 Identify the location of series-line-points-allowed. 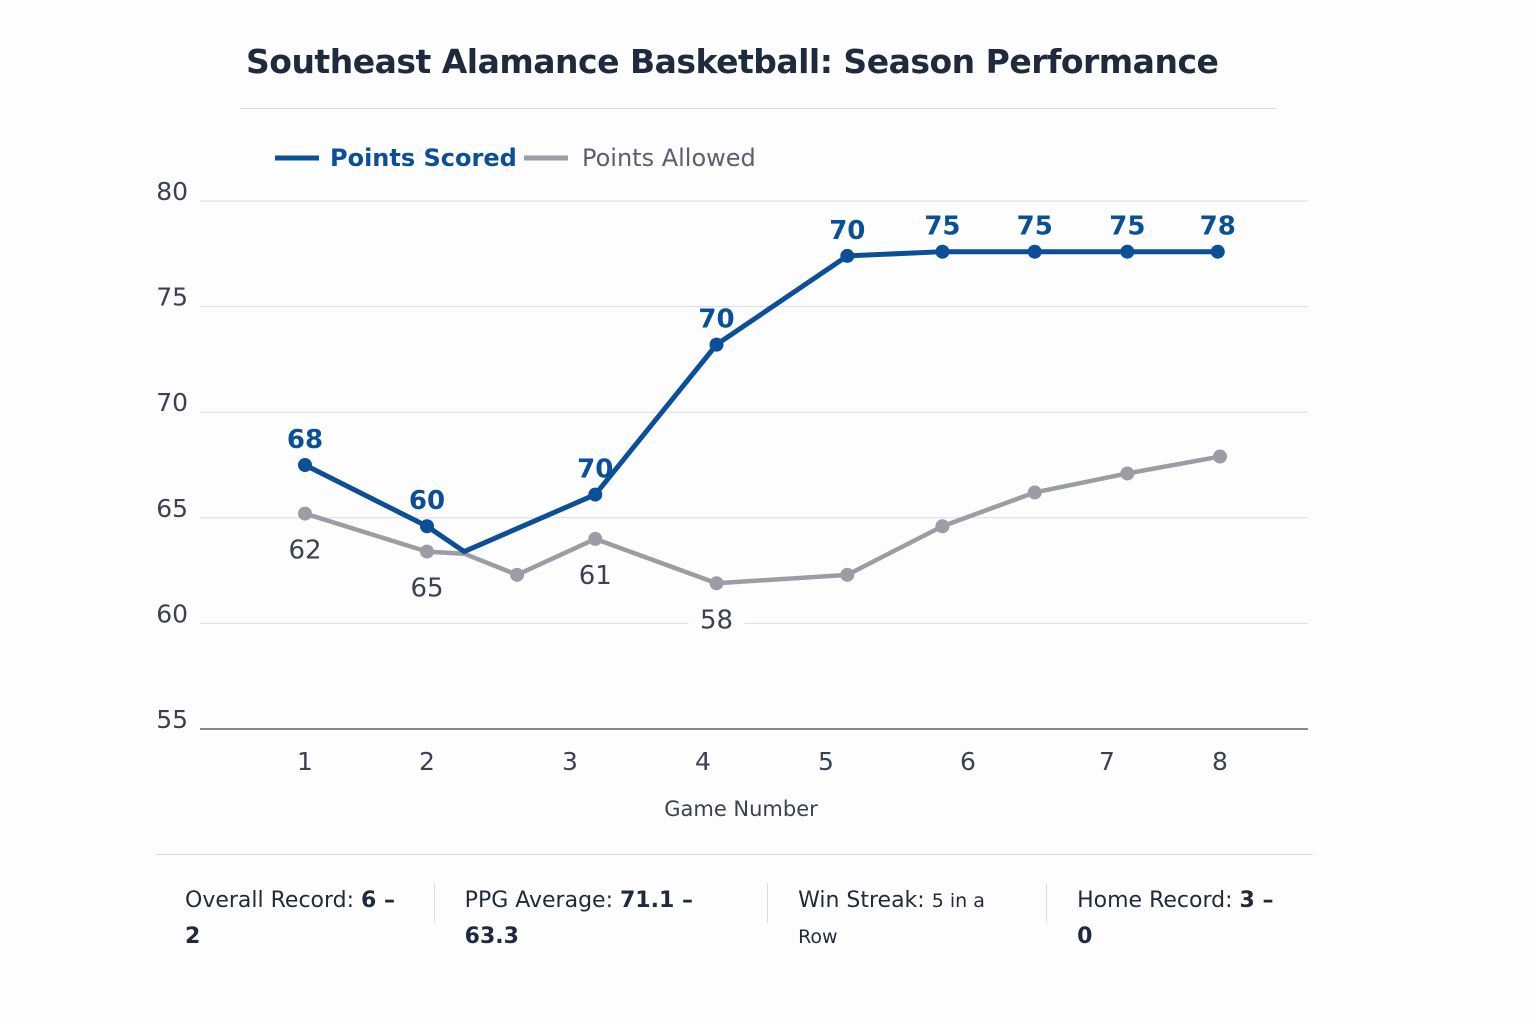
(762, 520).